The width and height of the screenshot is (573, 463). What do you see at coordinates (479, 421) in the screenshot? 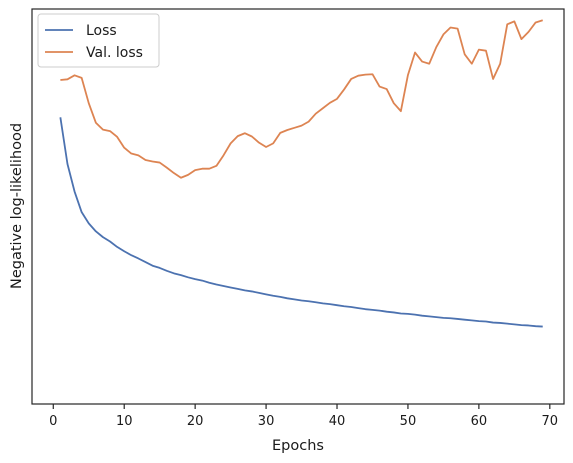
I see `x-tick-label: 60` at bounding box center [479, 421].